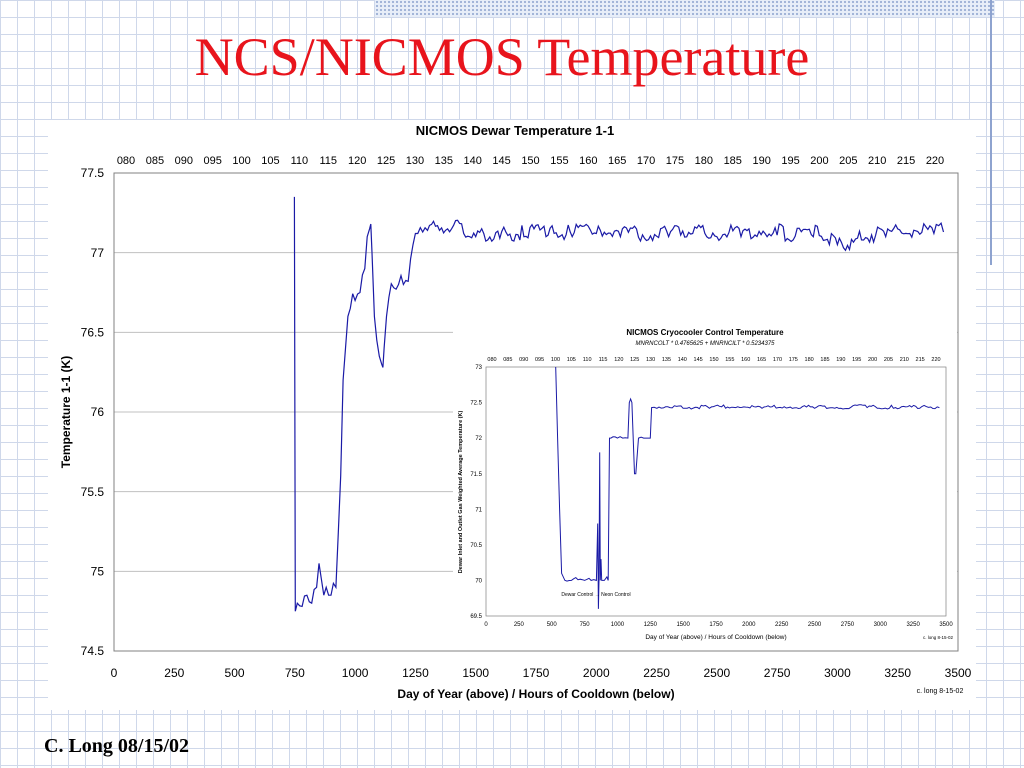 The image size is (1024, 768). I want to click on inset-chart-y-axis: 69.5 70 70.5 71 71.5 72 72.5 73, so click(476, 492).